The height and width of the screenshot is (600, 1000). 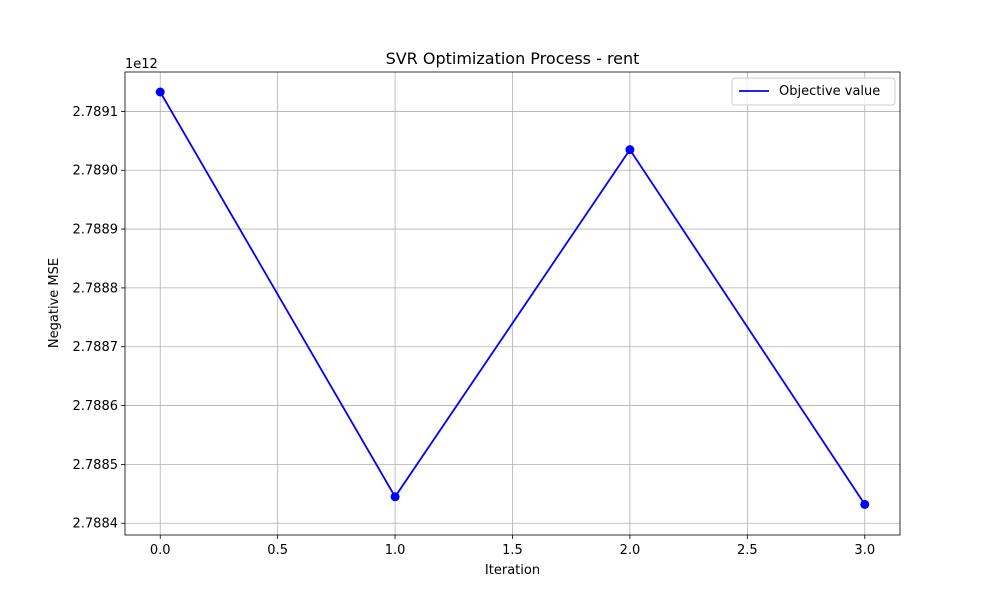 What do you see at coordinates (96, 288) in the screenshot?
I see `y-tick-label: 2.7888` at bounding box center [96, 288].